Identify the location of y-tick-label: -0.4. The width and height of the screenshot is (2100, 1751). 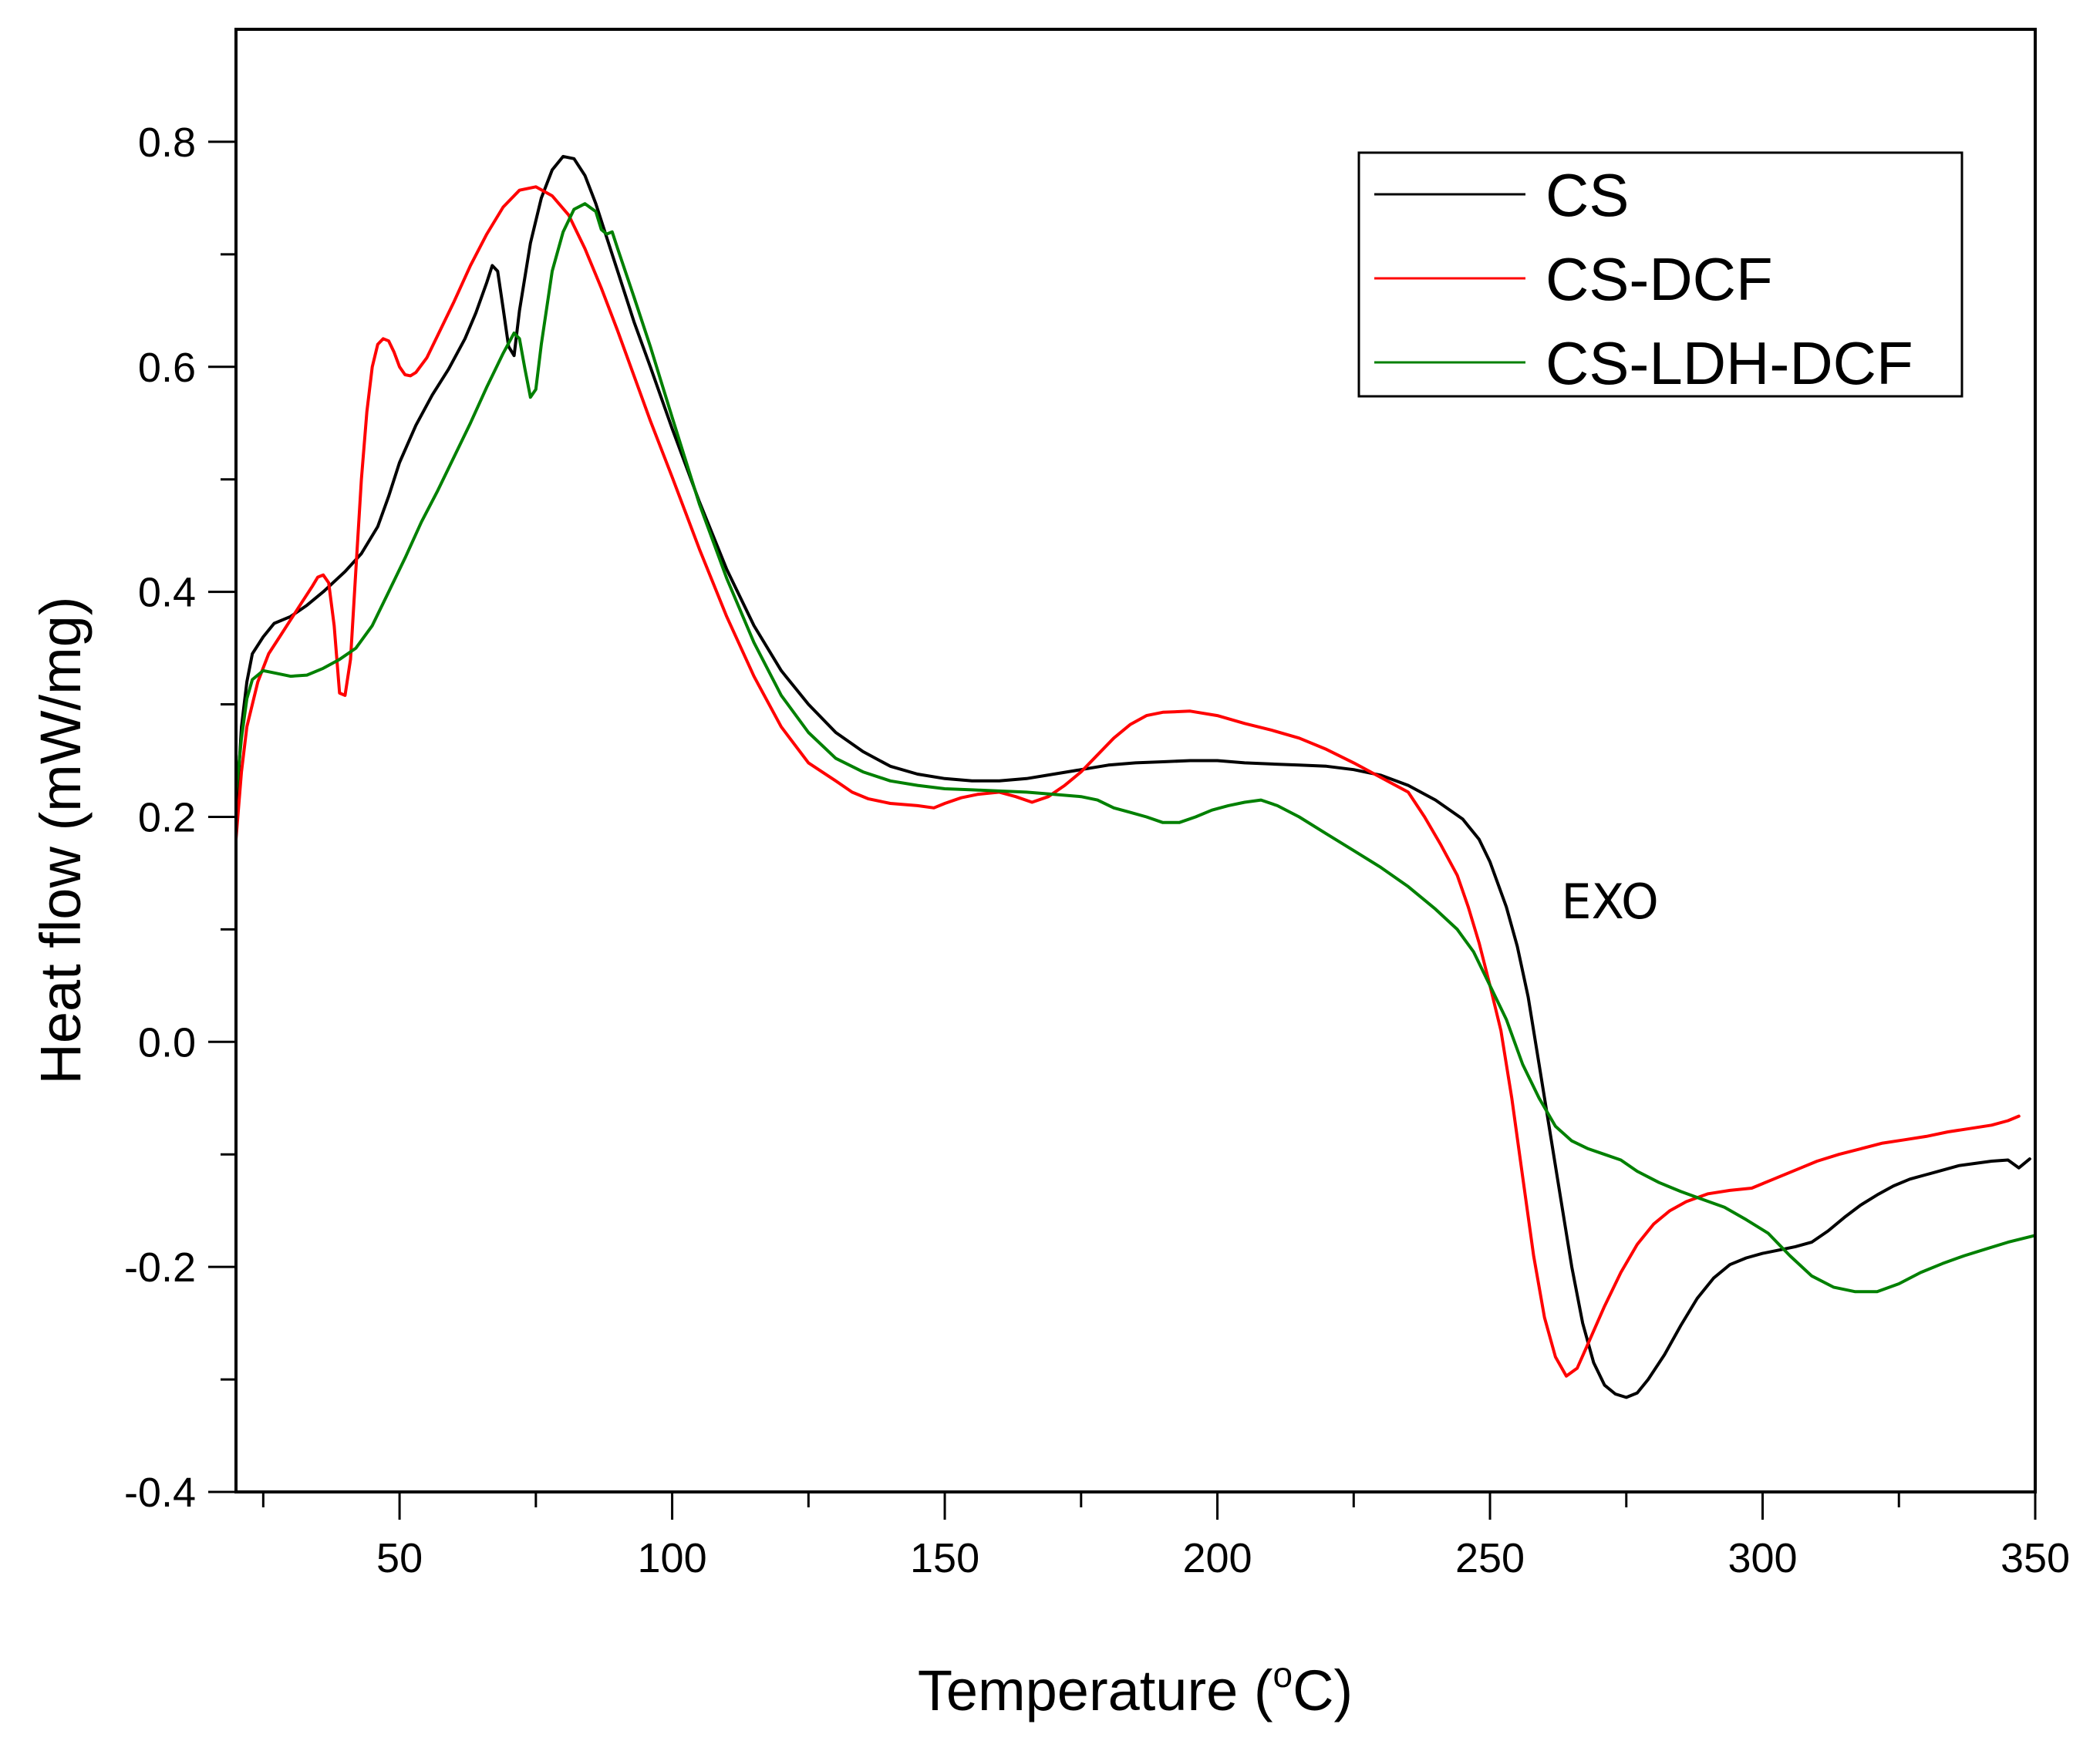
(160, 1493).